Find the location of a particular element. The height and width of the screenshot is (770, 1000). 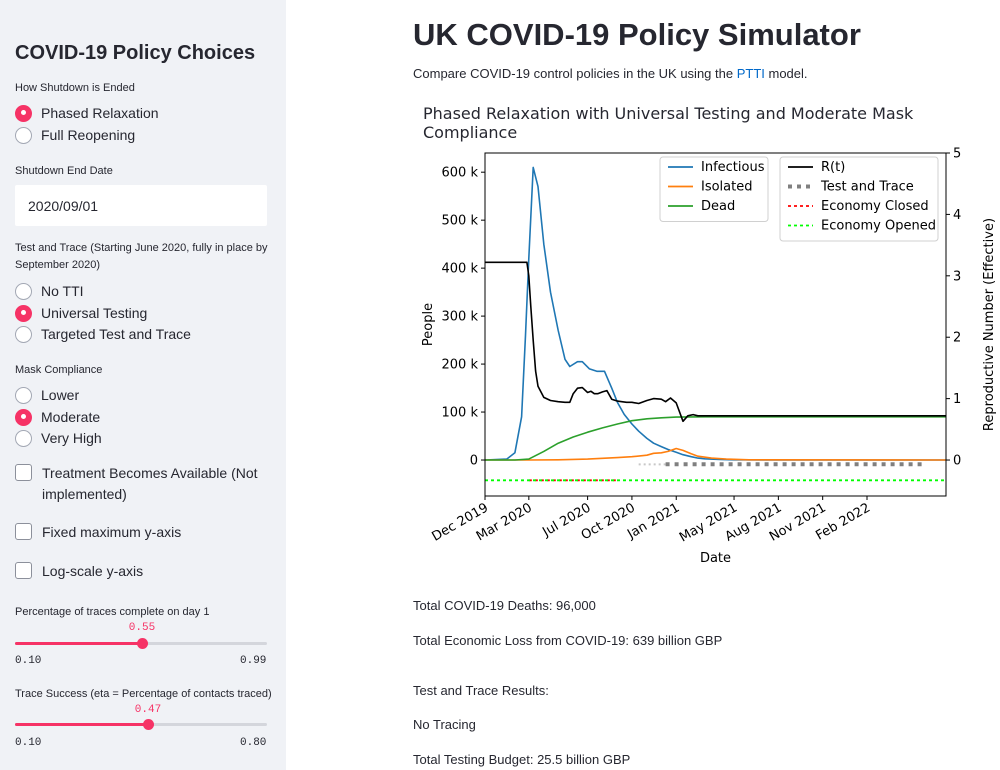

y2-tick-label: 5 is located at coordinates (957, 154).